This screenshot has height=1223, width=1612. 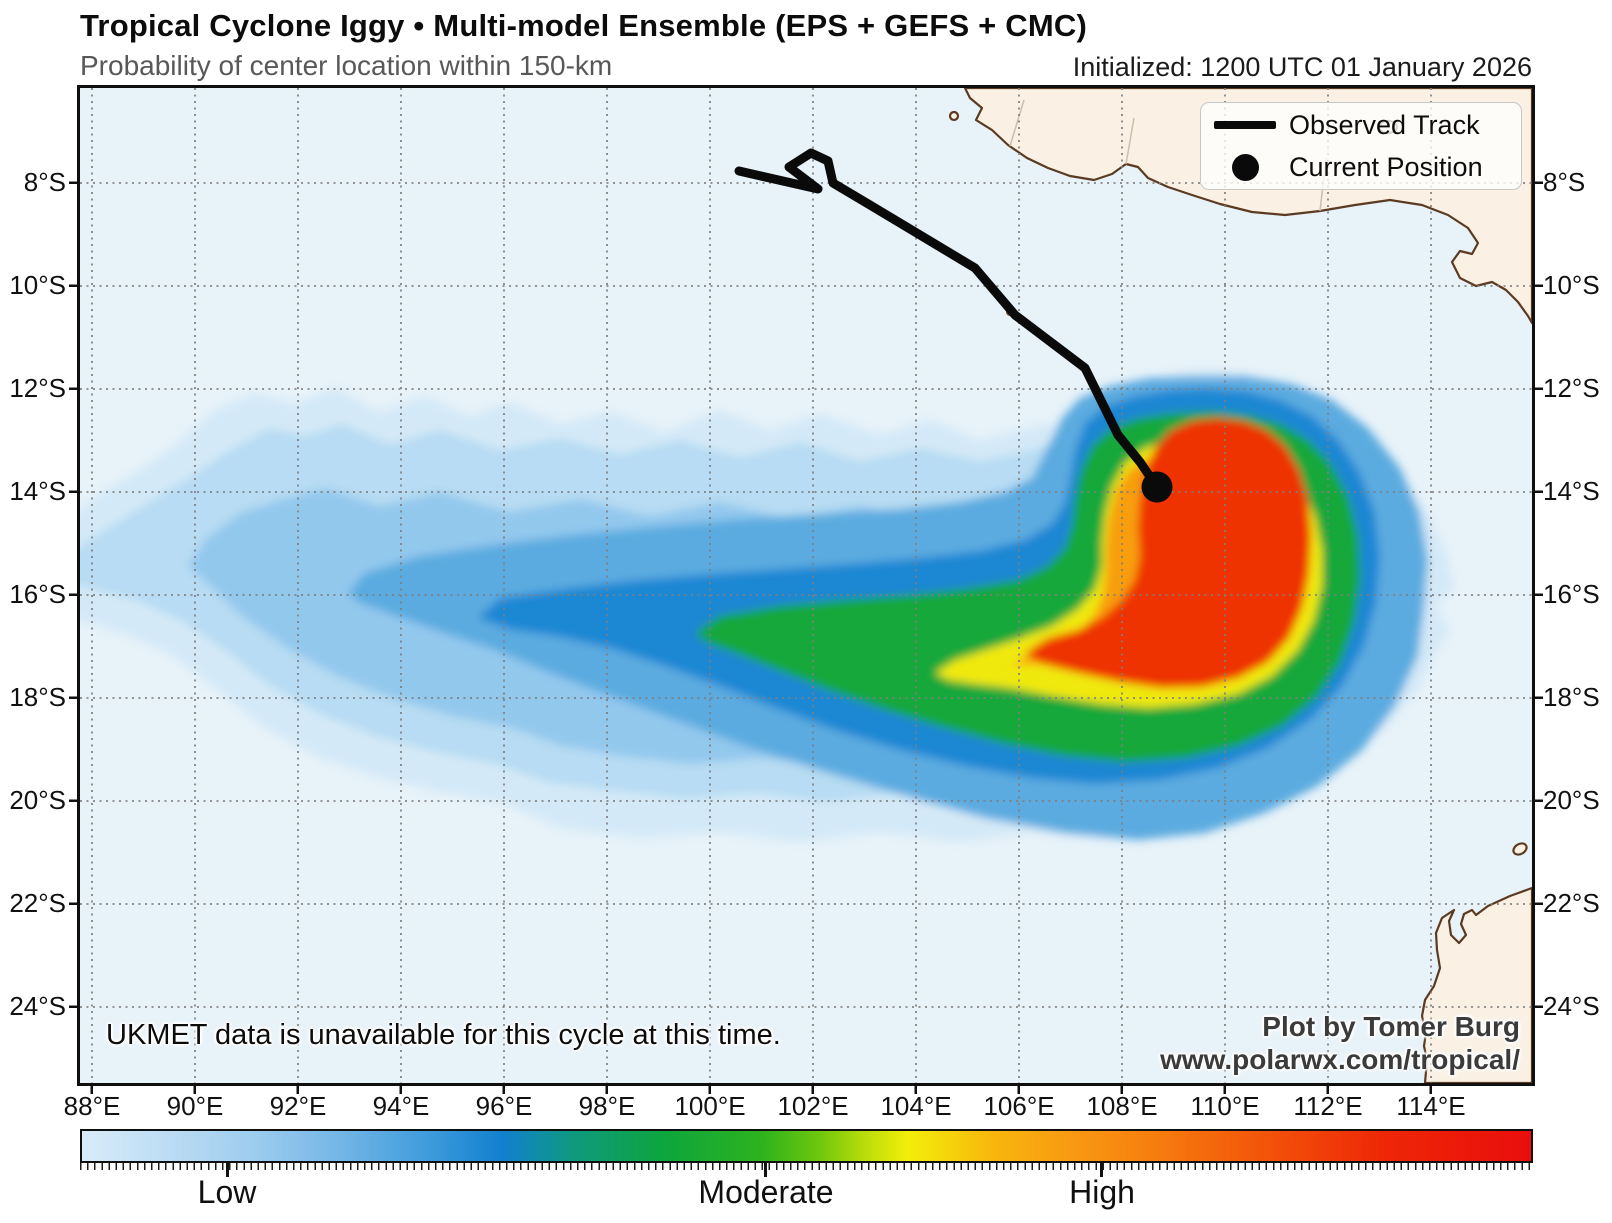 I want to click on colorbar-minor-ticks, so click(x=806, y=1166).